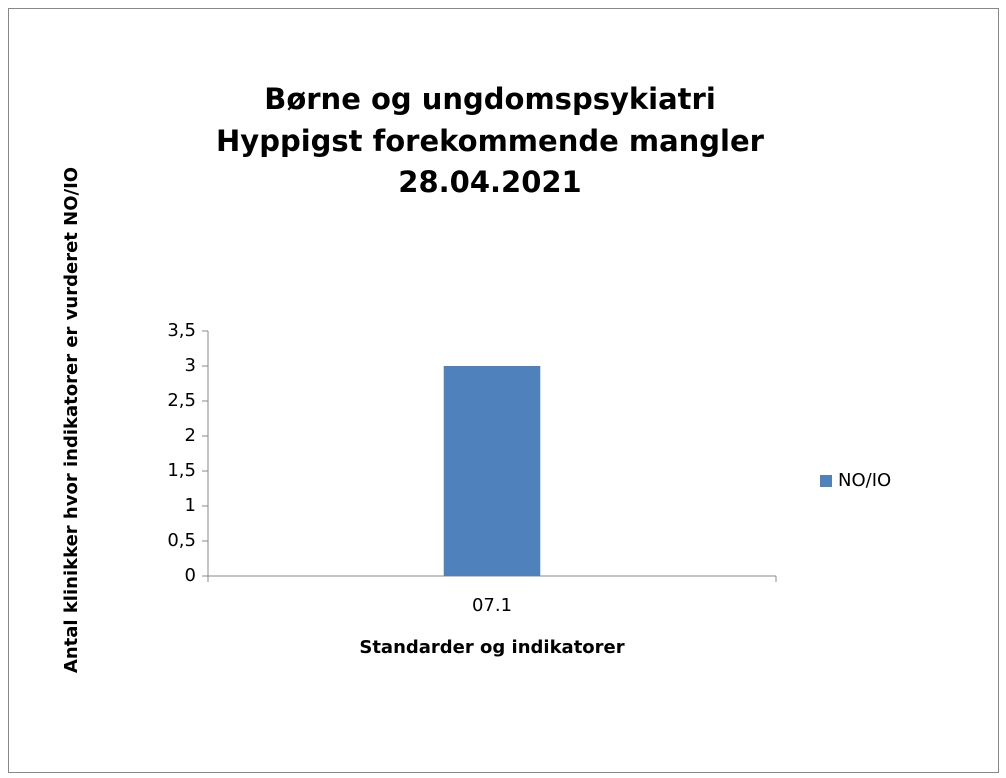 Image resolution: width=1006 pixels, height=778 pixels. I want to click on y-tick-label: 2,5, so click(181, 400).